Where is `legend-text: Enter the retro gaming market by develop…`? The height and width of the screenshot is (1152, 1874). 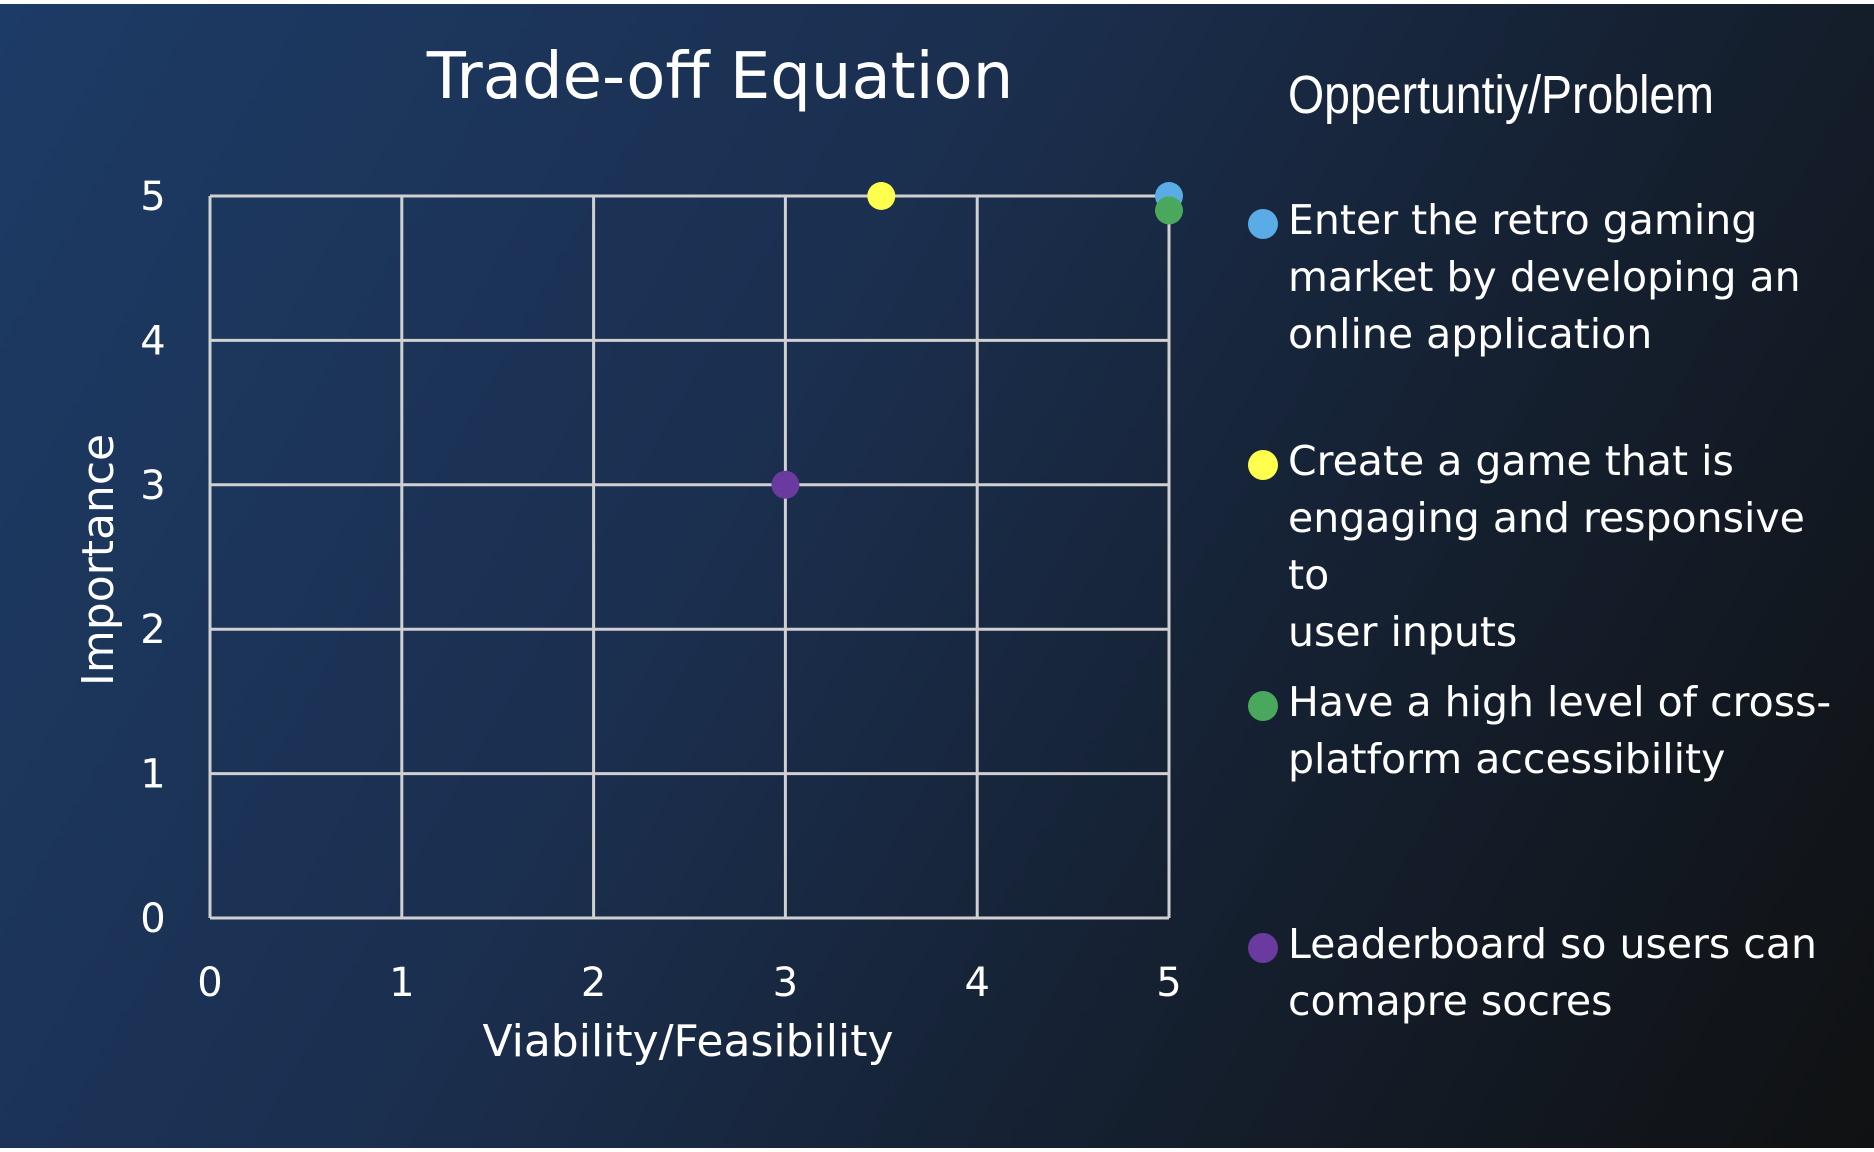 legend-text: Enter the retro gaming market by develop… is located at coordinates (1544, 277).